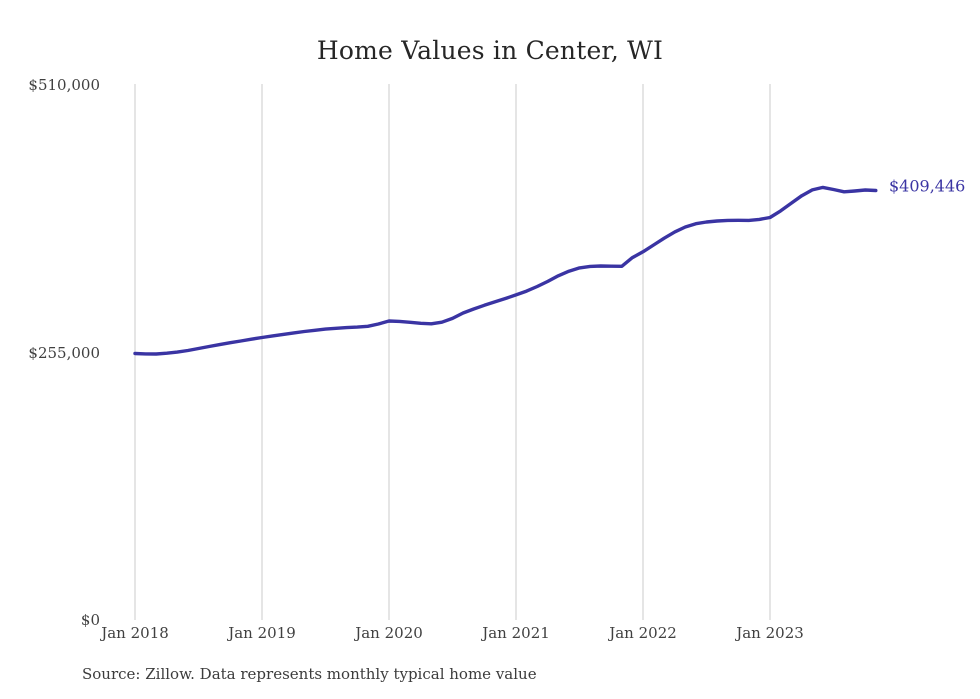 The width and height of the screenshot is (980, 699). I want to click on last-value-data-label: $409,446, so click(927, 186).